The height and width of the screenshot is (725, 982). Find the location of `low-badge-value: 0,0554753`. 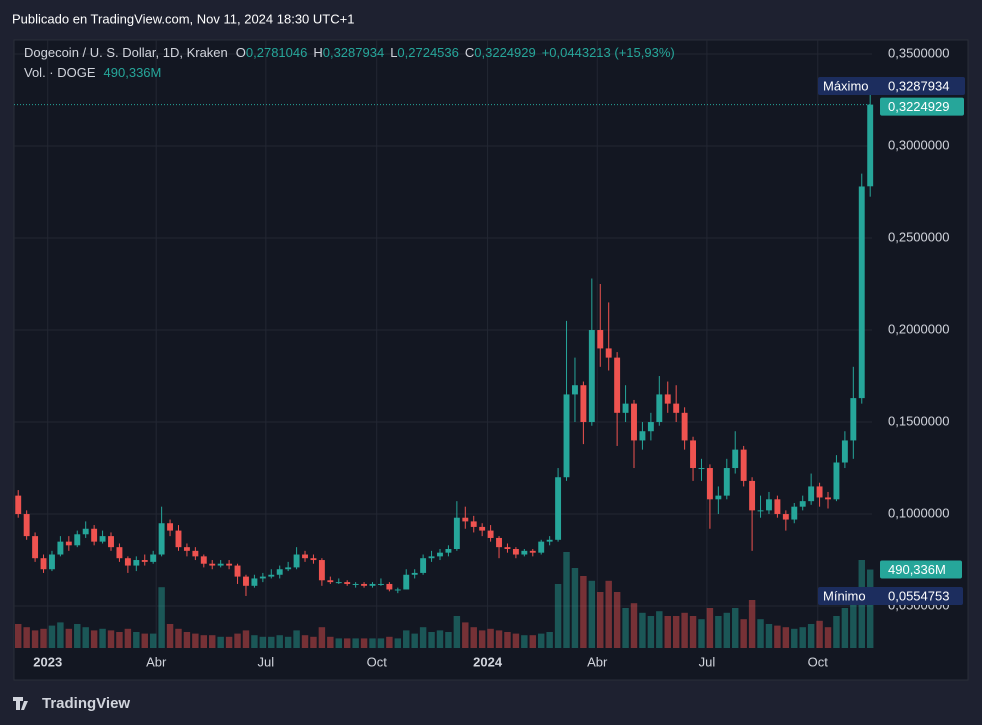

low-badge-value: 0,0554753 is located at coordinates (918, 595).